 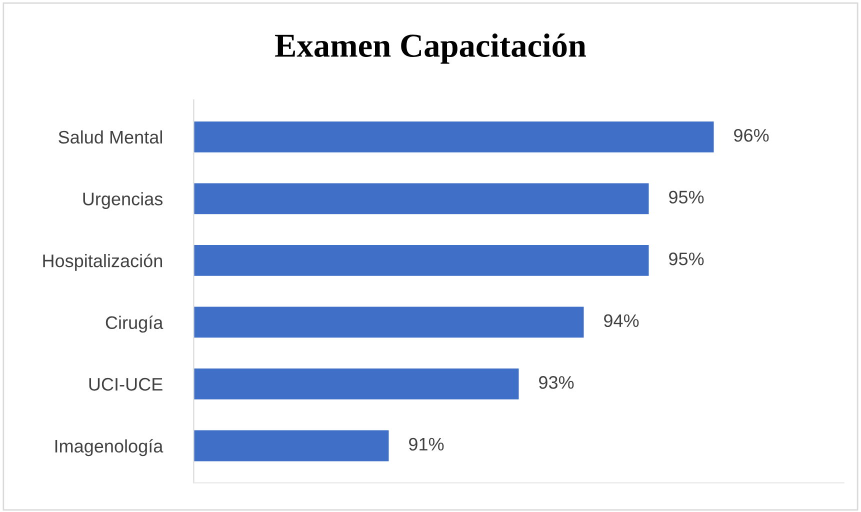 What do you see at coordinates (125, 384) in the screenshot?
I see `y-tick-label: UCI-UCE` at bounding box center [125, 384].